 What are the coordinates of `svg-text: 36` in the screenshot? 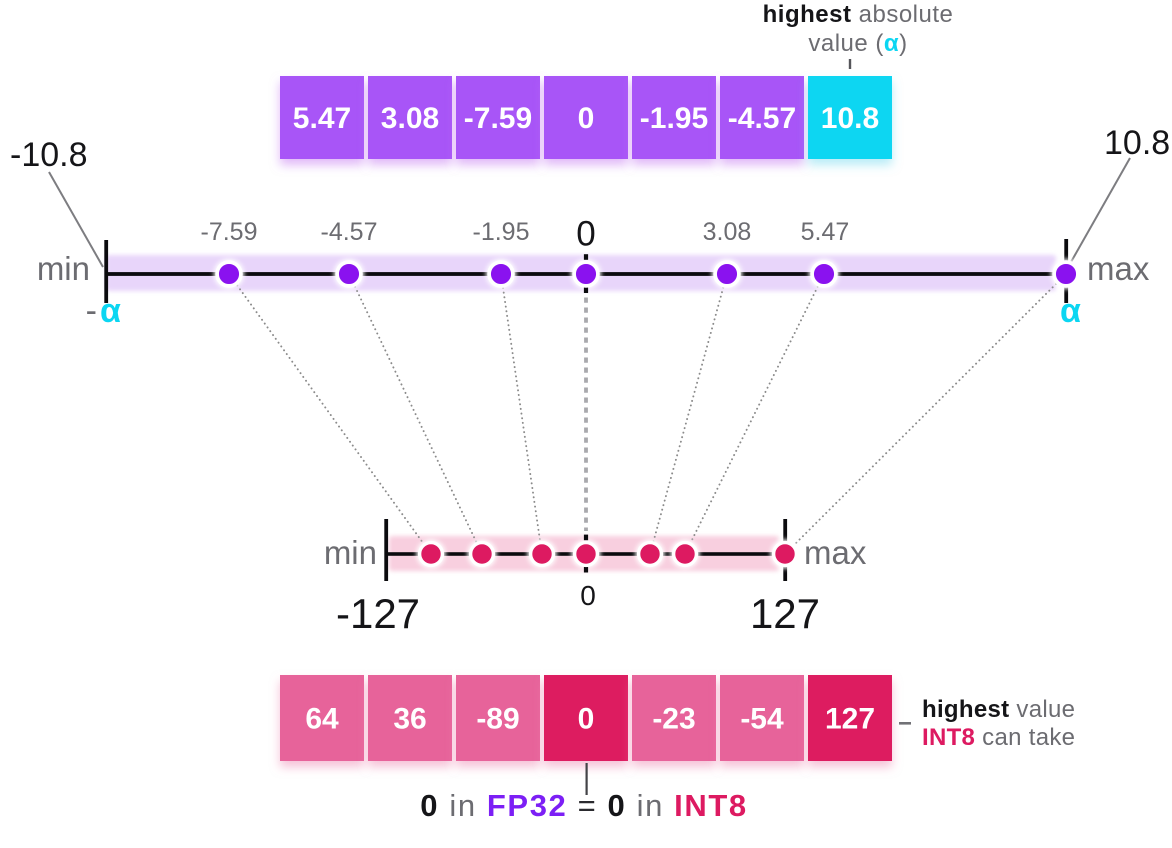 It's located at (409, 719).